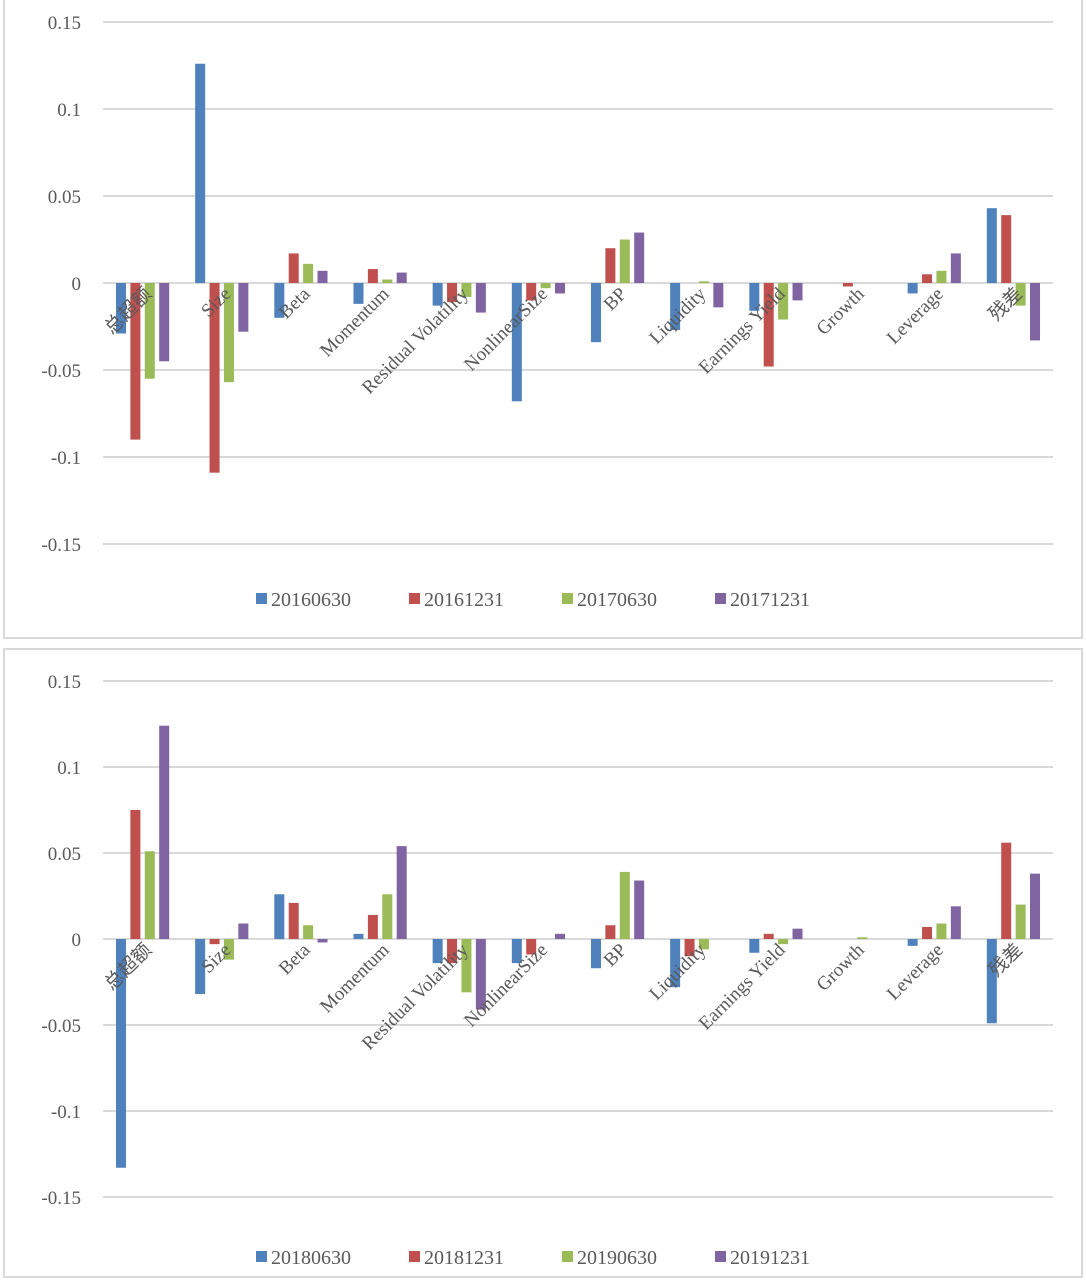  Describe the element at coordinates (456, 1258) in the screenshot. I see `legend-item: 20181231` at that location.